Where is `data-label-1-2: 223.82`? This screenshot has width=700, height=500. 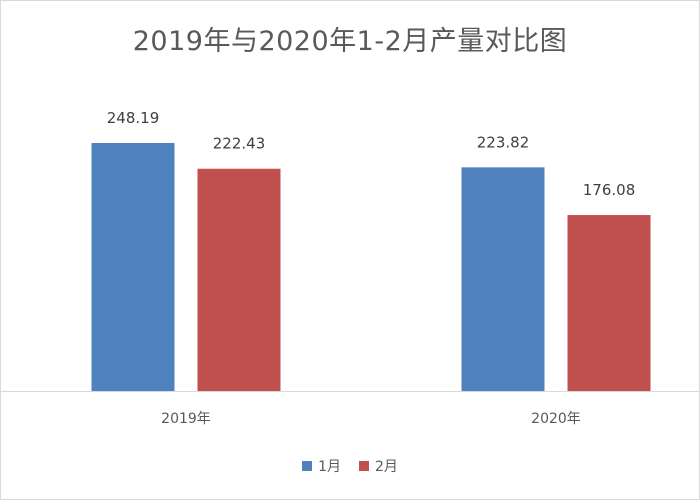 data-label-1-2: 223.82 is located at coordinates (503, 142).